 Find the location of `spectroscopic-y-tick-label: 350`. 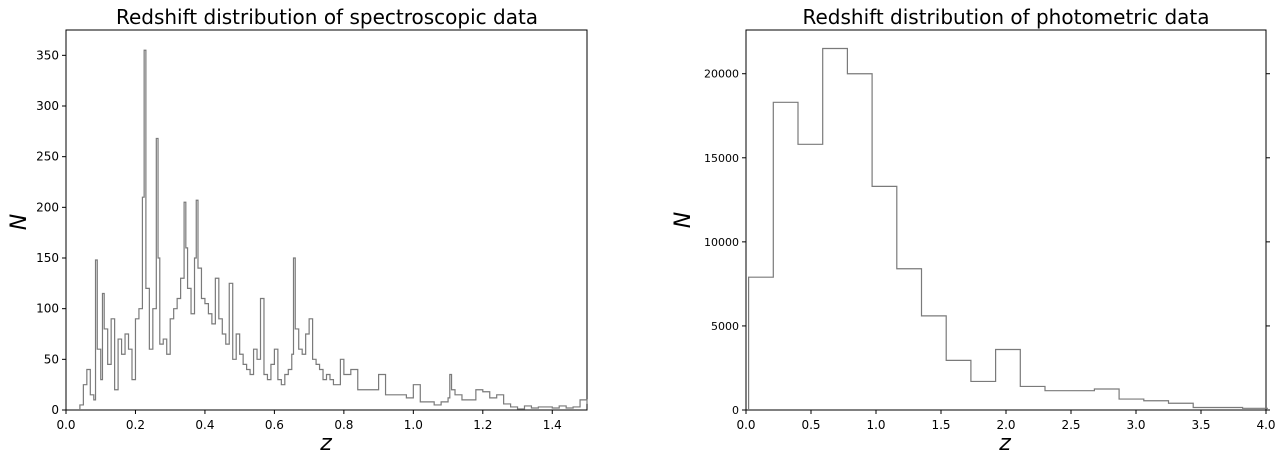

spectroscopic-y-tick-label: 350 is located at coordinates (47, 55).